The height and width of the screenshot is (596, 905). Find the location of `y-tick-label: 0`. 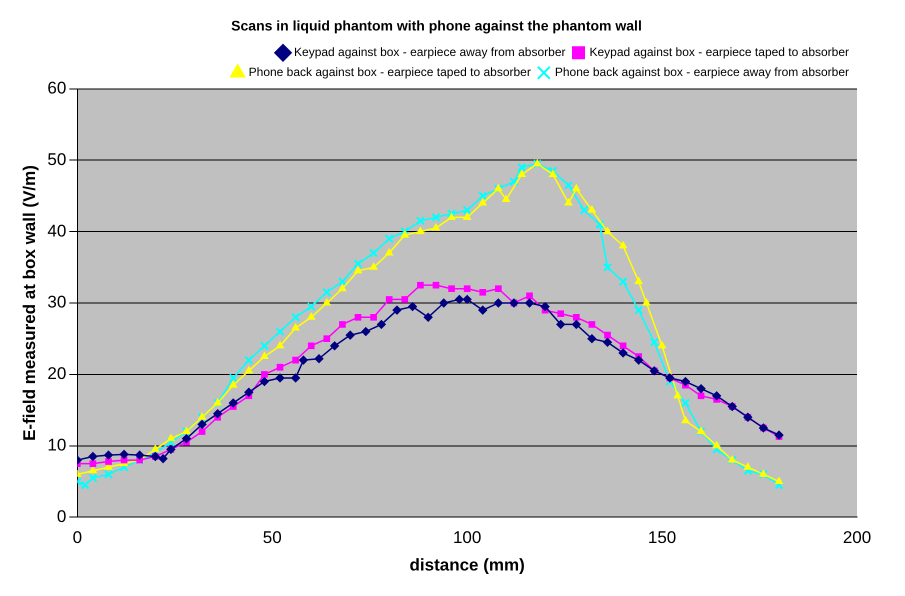

y-tick-label: 0 is located at coordinates (61, 516).